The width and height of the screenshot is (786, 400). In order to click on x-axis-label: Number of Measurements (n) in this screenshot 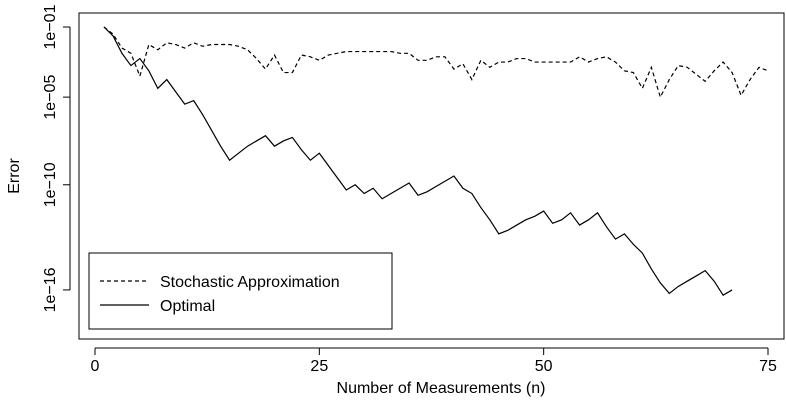, I will do `click(441, 388)`.